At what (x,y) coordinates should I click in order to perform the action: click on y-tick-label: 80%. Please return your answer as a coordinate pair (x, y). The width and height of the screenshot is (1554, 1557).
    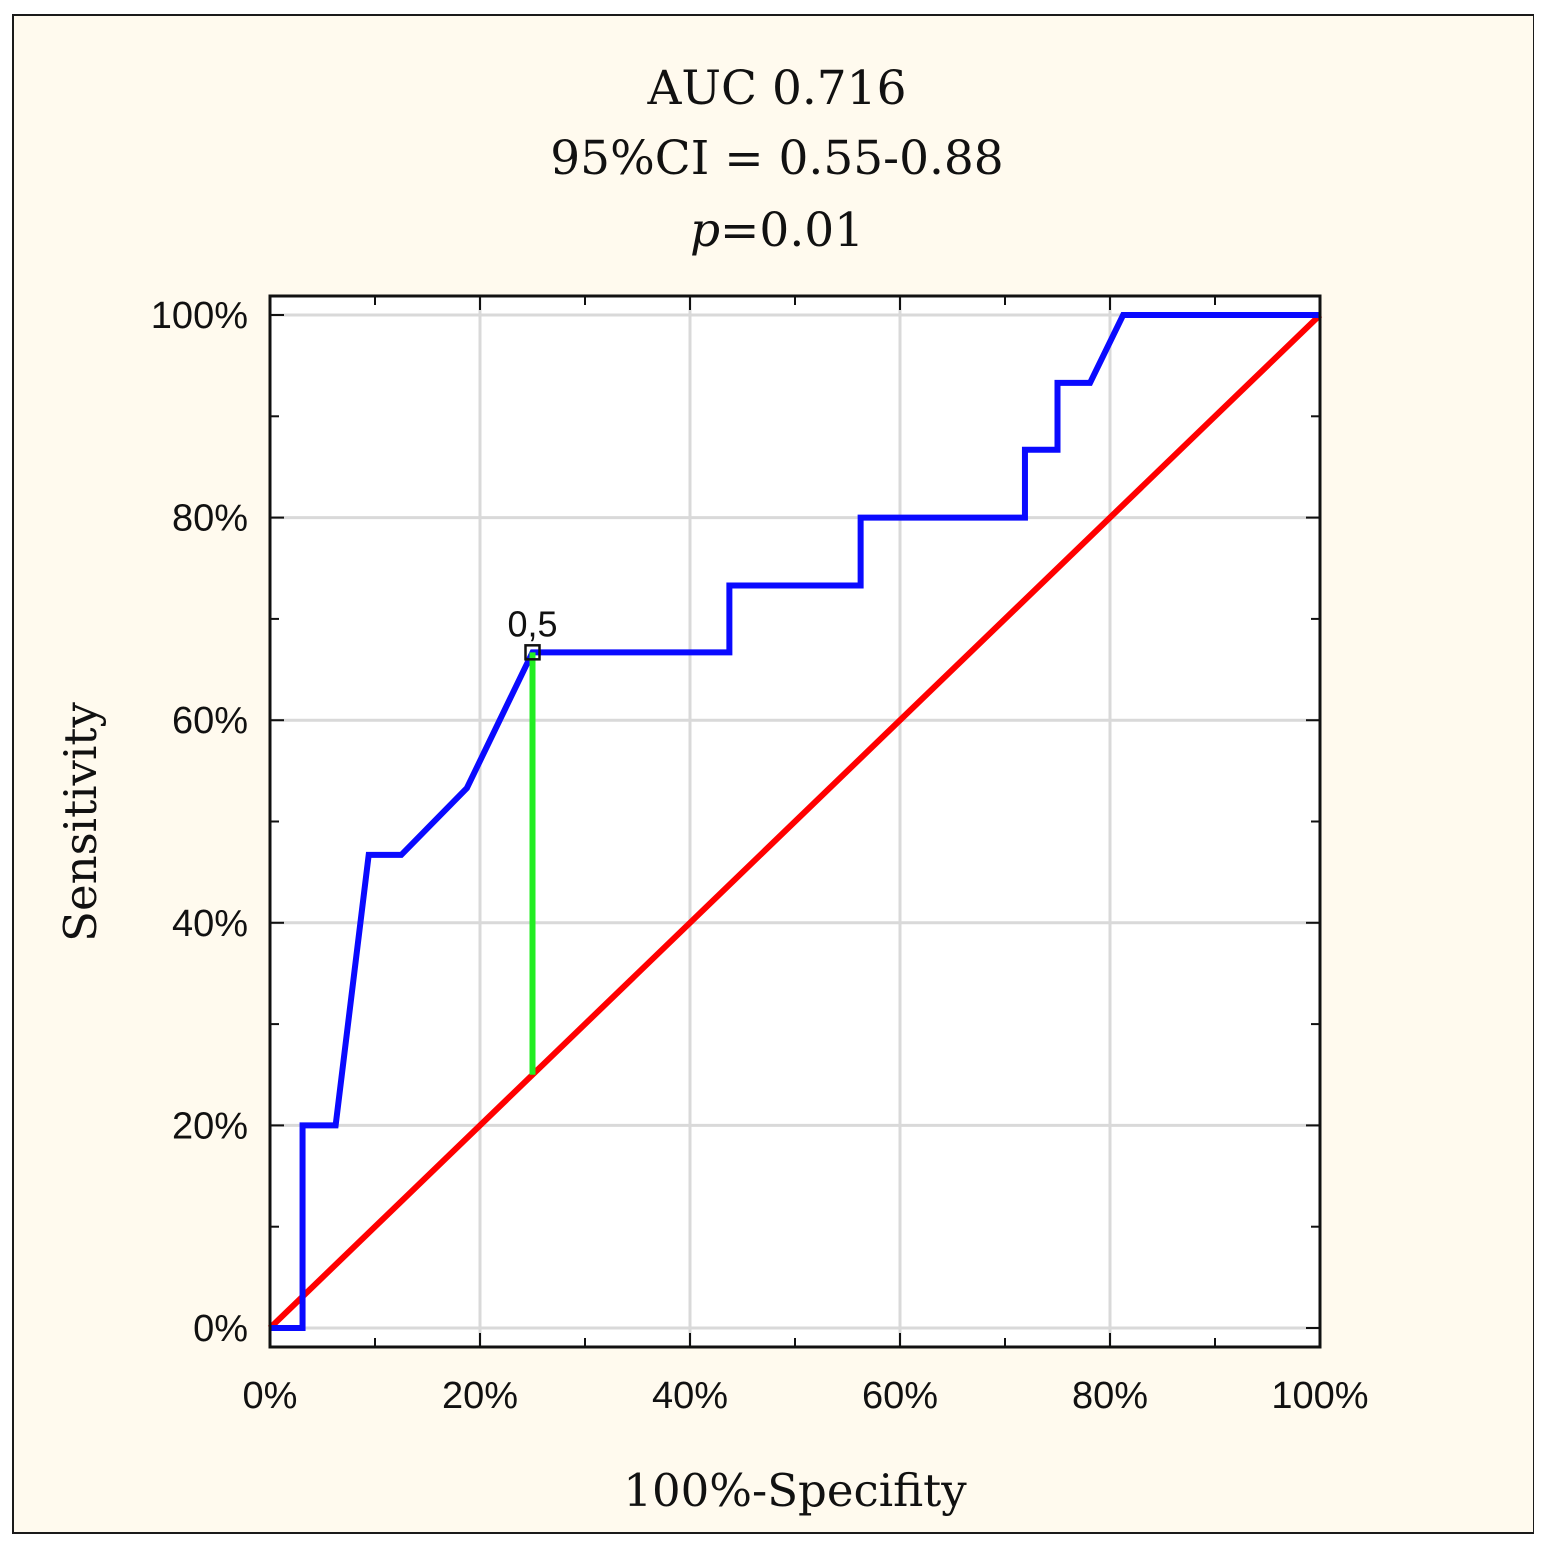
    Looking at the image, I should click on (210, 519).